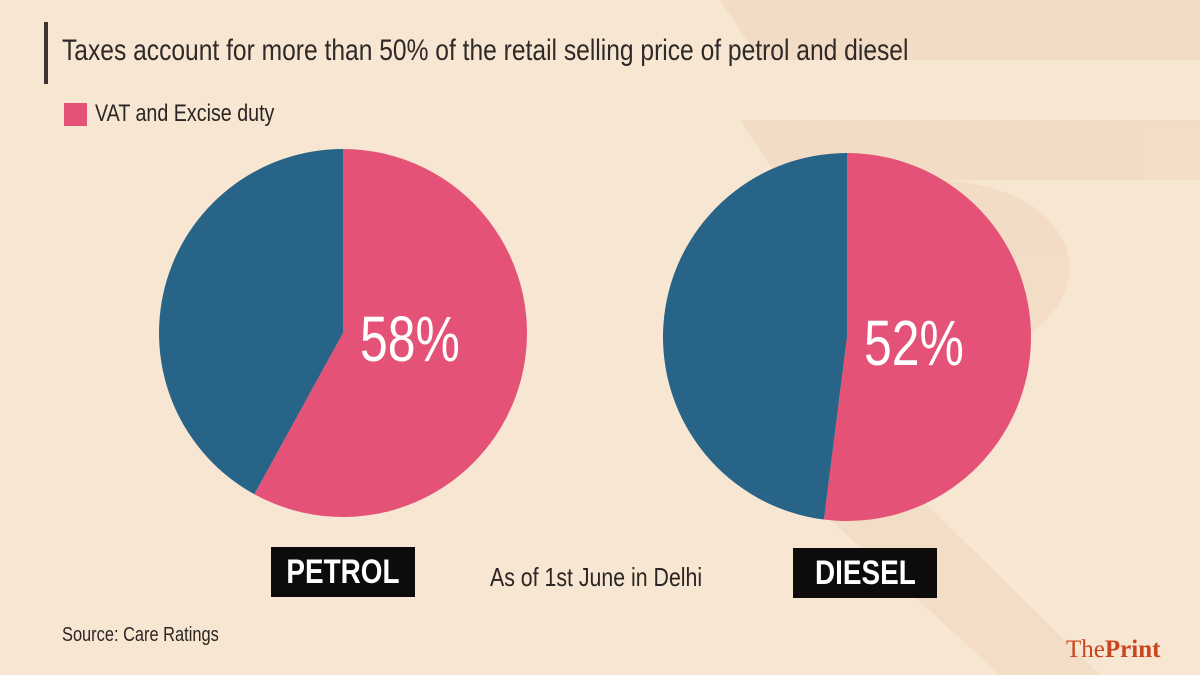  Describe the element at coordinates (1113, 649) in the screenshot. I see `brand-logo: ThePrint` at that location.